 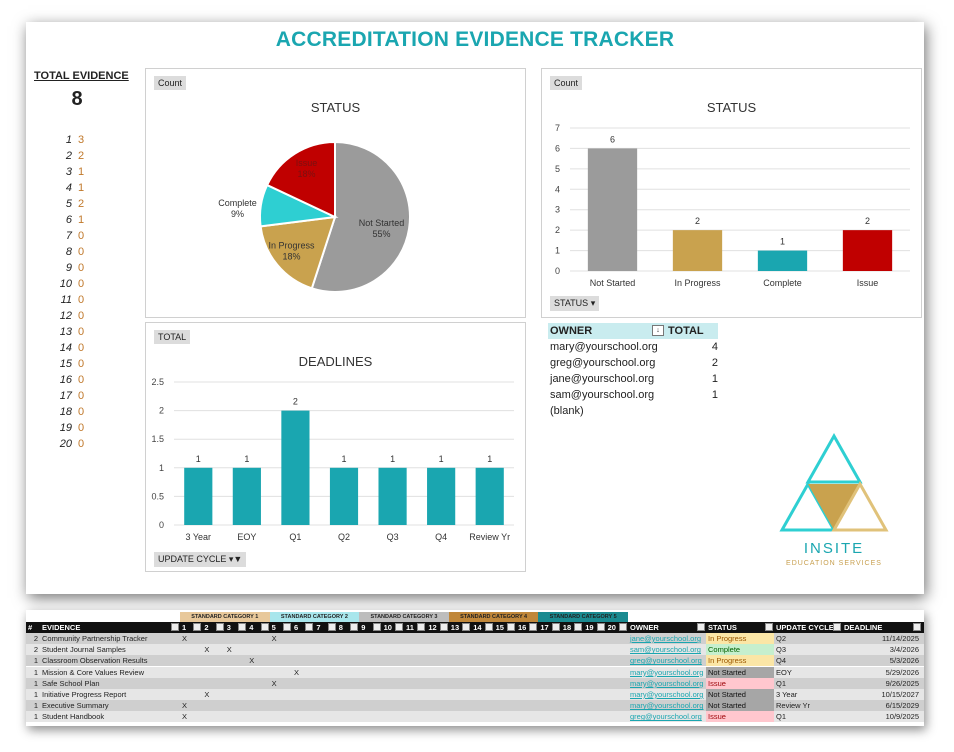 What do you see at coordinates (381, 234) in the screenshot?
I see `pie-percent-label: 55%` at bounding box center [381, 234].